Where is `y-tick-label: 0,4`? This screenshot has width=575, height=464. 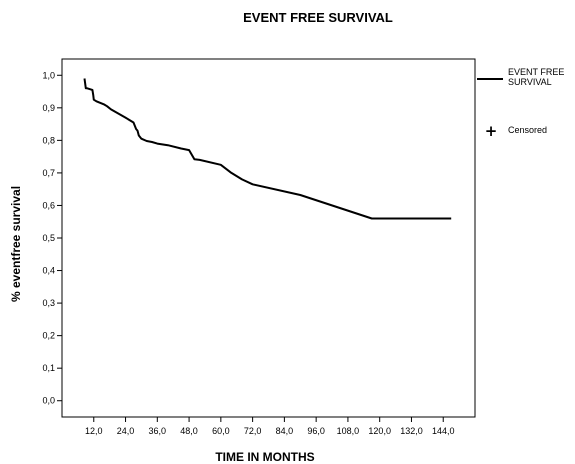
y-tick-label: 0,4 is located at coordinates (48, 271).